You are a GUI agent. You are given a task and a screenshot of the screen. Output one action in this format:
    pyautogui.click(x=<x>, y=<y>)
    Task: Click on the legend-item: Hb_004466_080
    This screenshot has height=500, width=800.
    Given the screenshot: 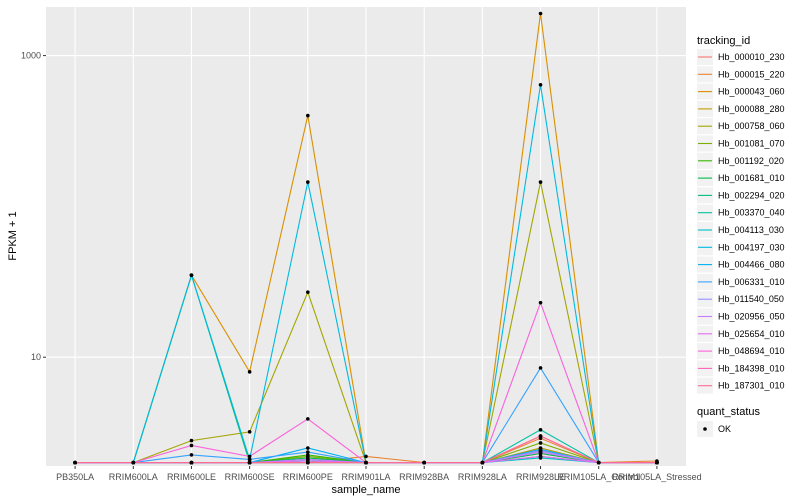 What is the action you would take?
    pyautogui.click(x=741, y=264)
    